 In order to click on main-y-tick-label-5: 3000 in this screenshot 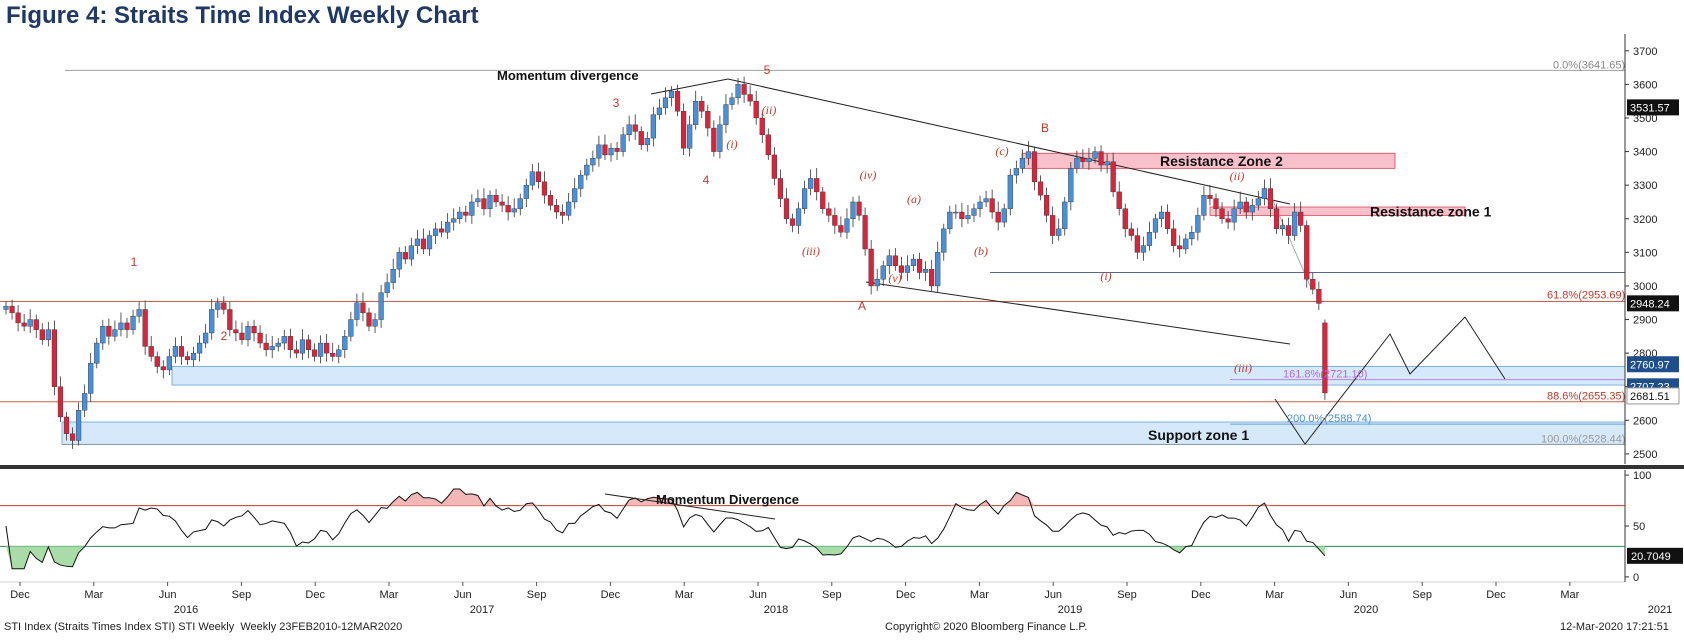, I will do `click(1645, 287)`.